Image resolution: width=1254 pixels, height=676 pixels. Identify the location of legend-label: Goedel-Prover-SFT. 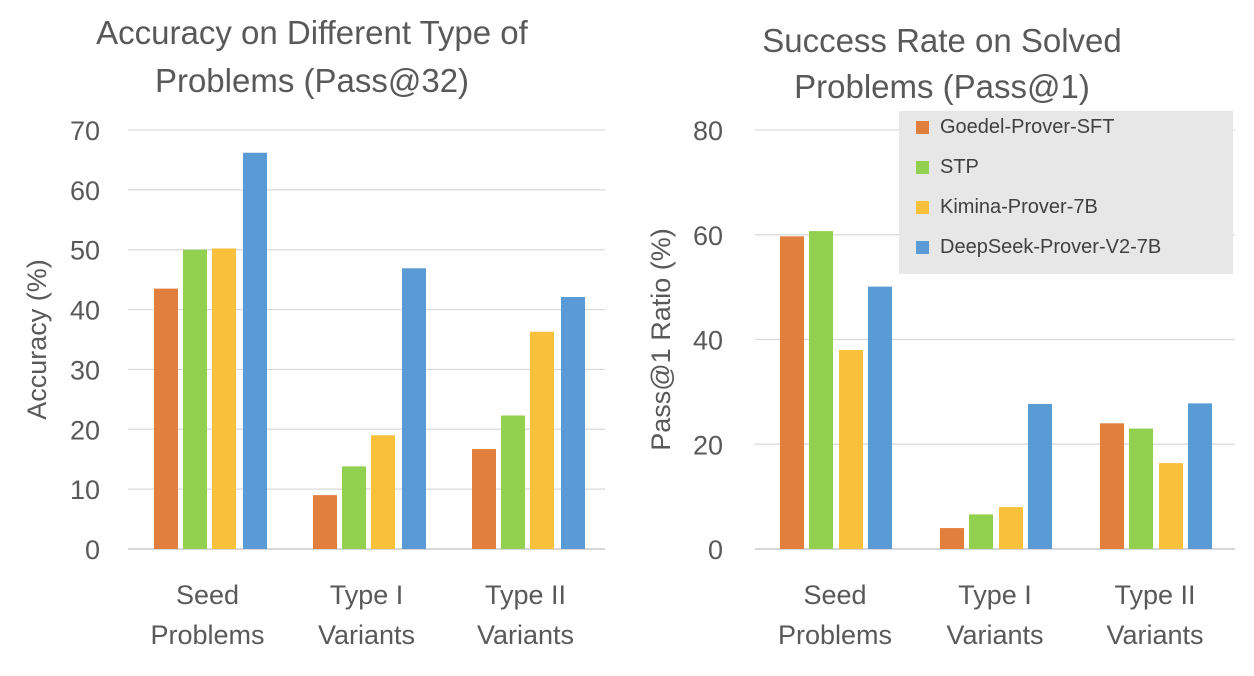
(1027, 127).